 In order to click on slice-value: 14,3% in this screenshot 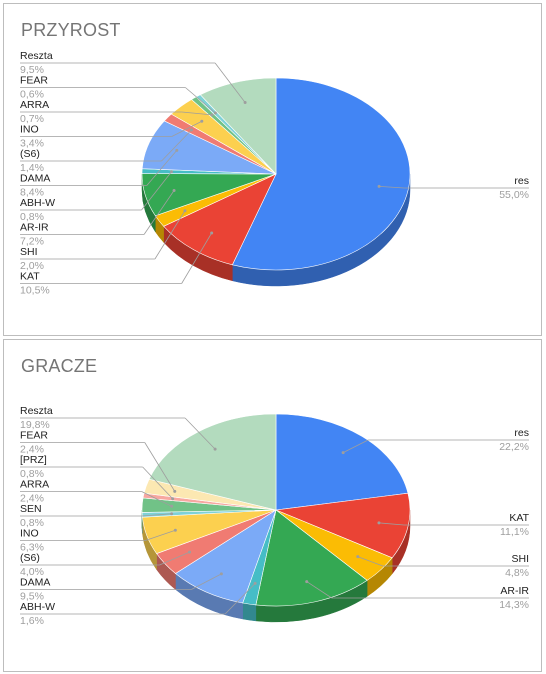, I will do `click(514, 605)`.